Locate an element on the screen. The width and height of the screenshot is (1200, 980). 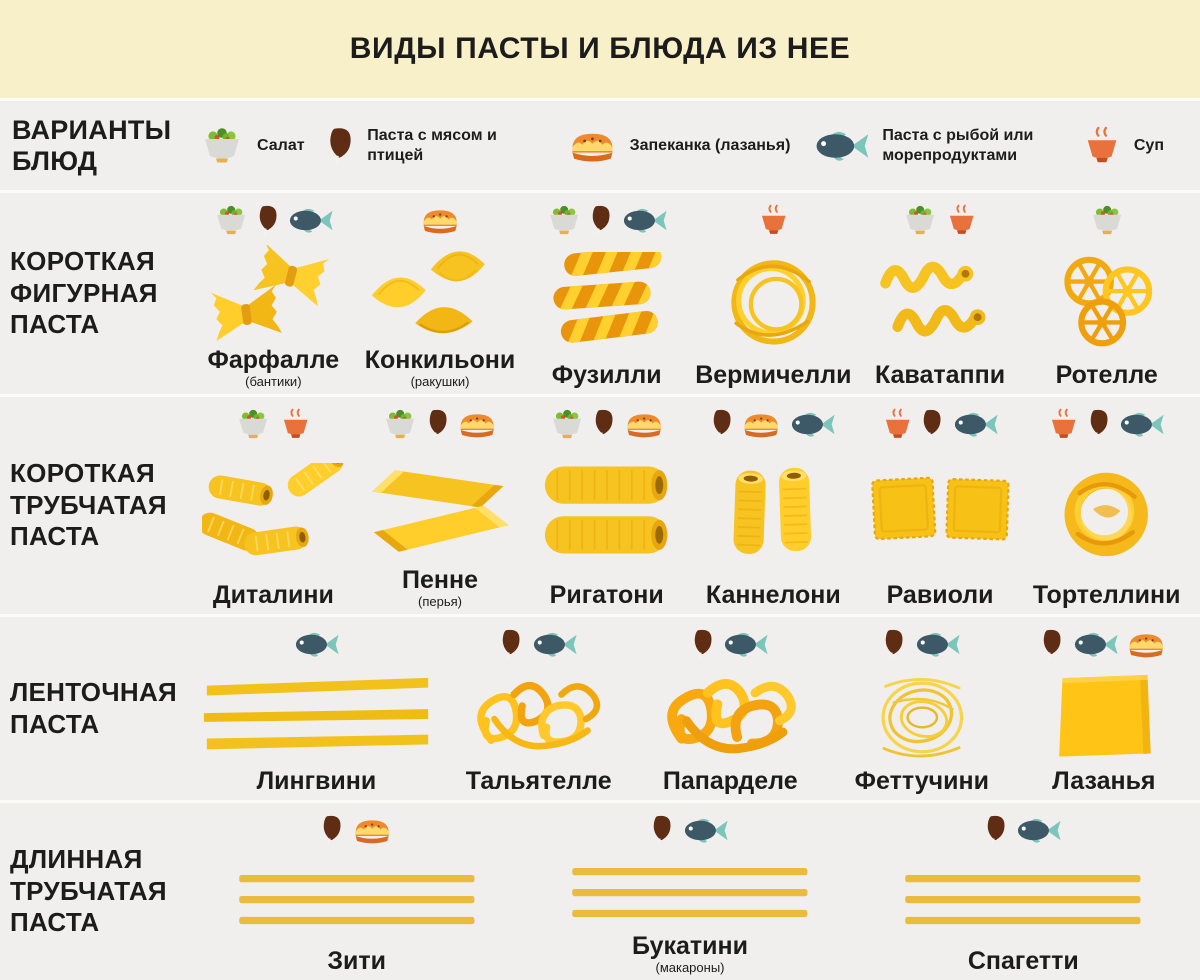
pasta-item: Тортеллини is located at coordinates (1106, 504).